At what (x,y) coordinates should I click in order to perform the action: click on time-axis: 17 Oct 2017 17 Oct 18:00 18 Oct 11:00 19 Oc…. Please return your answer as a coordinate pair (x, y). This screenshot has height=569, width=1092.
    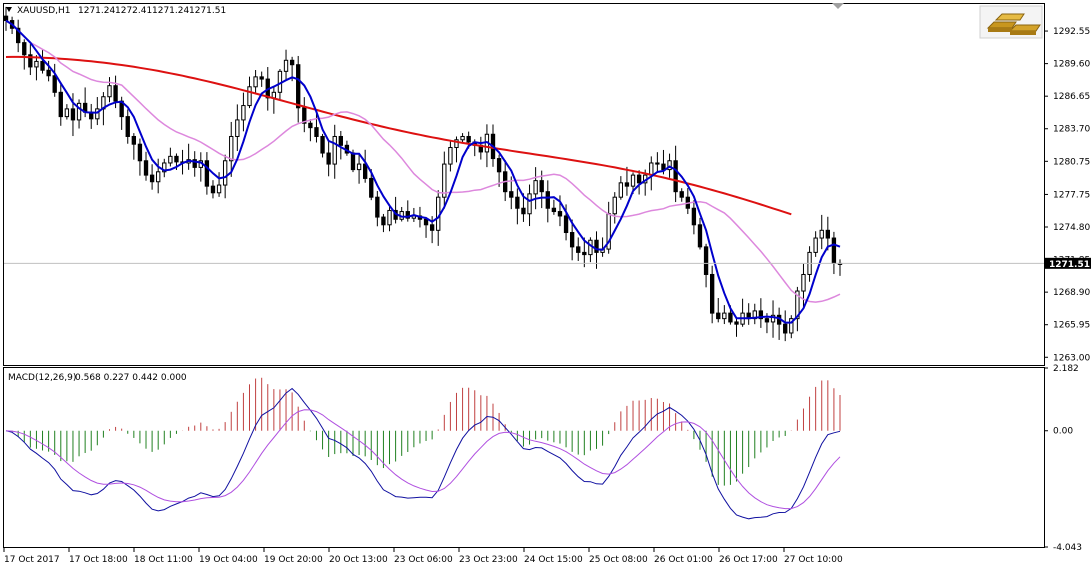
    Looking at the image, I should click on (423, 556).